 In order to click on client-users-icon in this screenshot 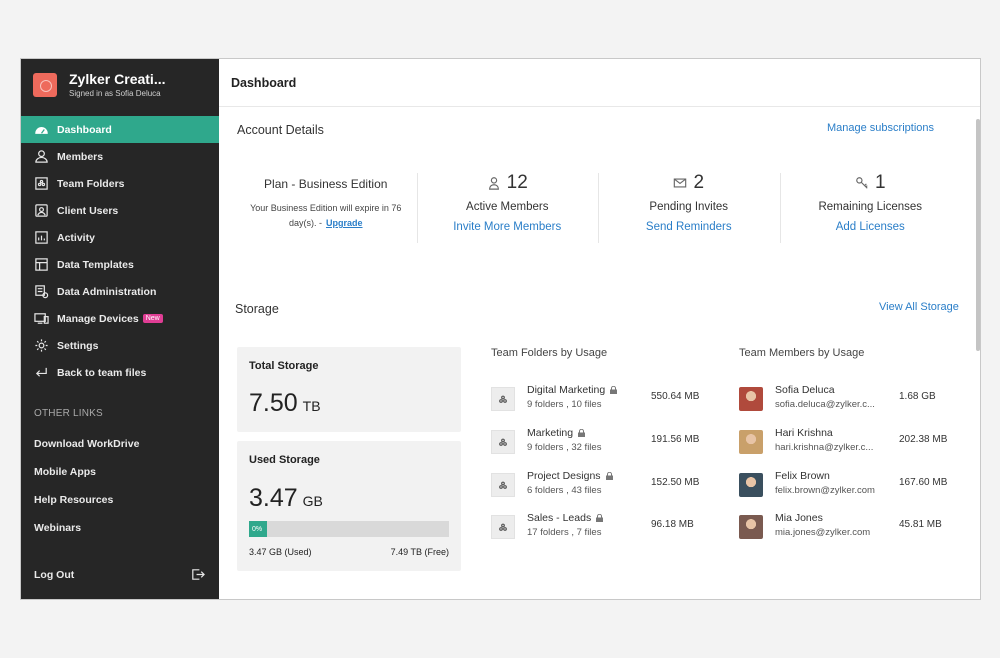, I will do `click(41, 211)`.